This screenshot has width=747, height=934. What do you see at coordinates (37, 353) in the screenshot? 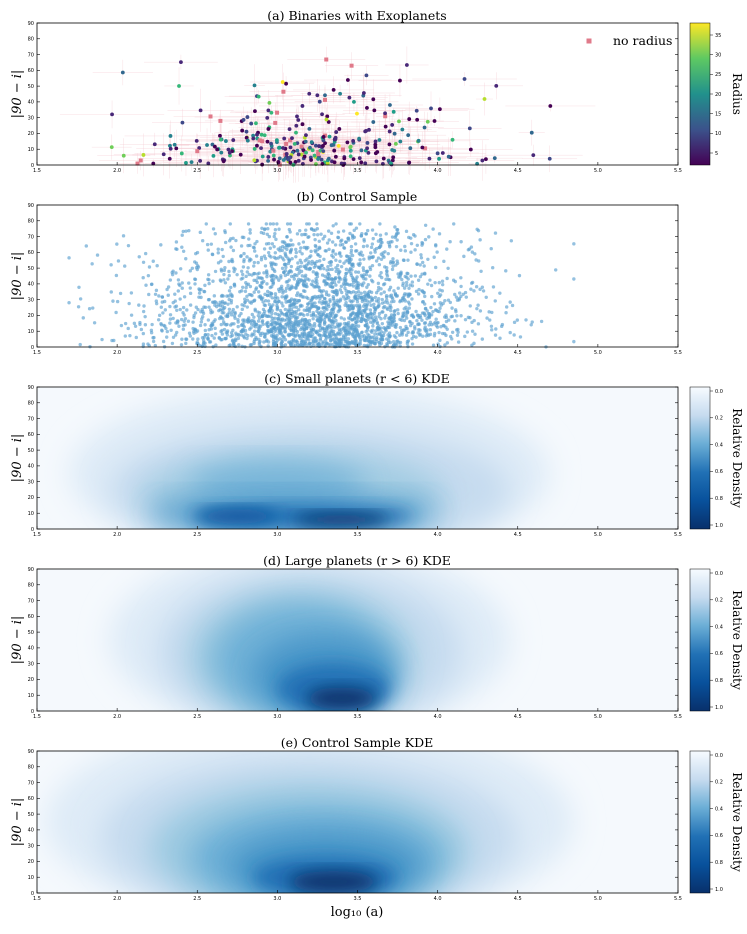
I see `x-tick-label: 1.5` at bounding box center [37, 353].